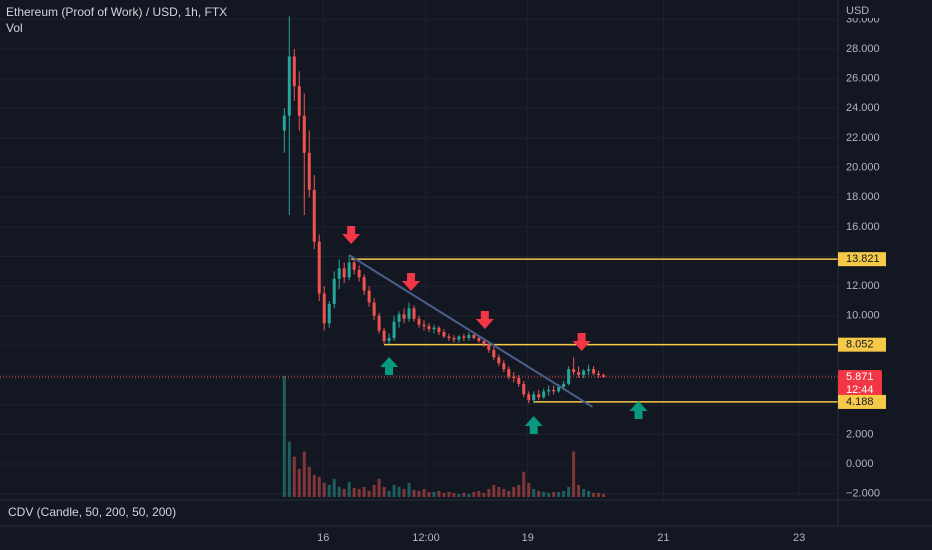  Describe the element at coordinates (471, 331) in the screenshot. I see `trend-line` at that location.